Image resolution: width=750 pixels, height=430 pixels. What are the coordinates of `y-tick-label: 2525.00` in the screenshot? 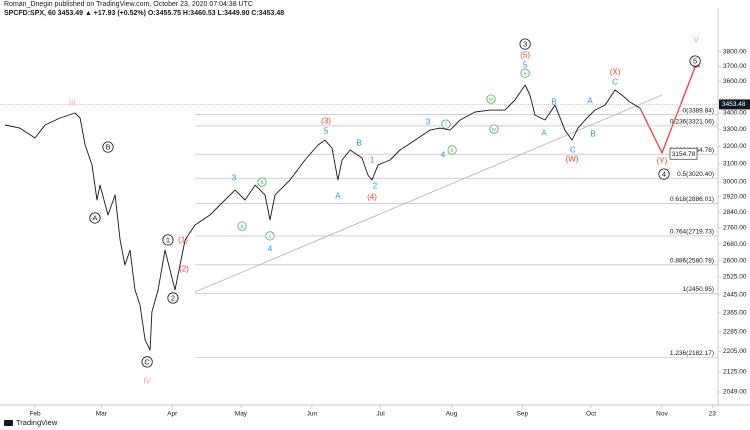 It's located at (735, 277).